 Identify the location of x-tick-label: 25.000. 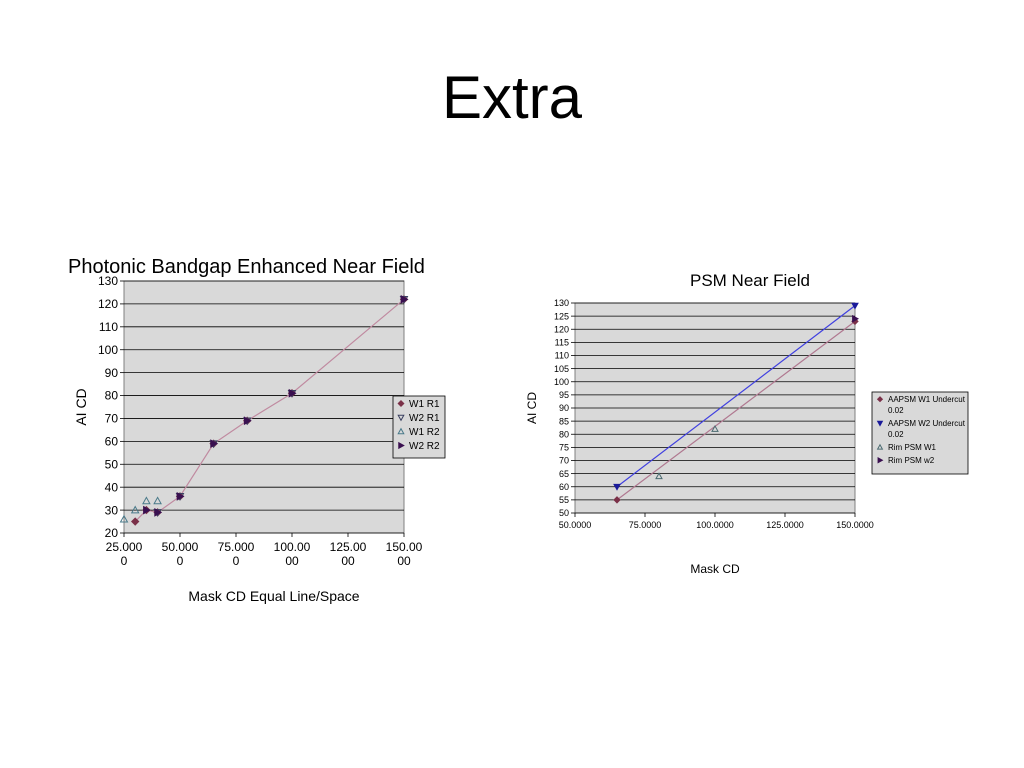
(124, 547).